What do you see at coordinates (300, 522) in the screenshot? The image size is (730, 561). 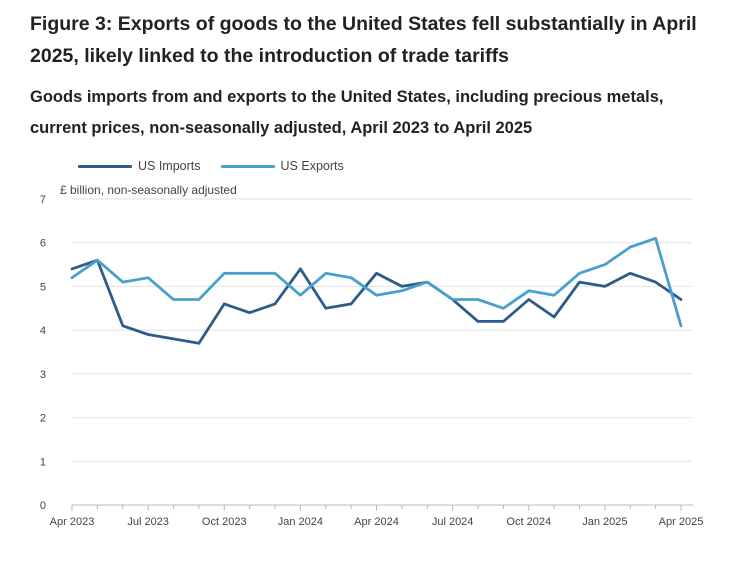 I see `x-tick-label-9: Jan 2024` at bounding box center [300, 522].